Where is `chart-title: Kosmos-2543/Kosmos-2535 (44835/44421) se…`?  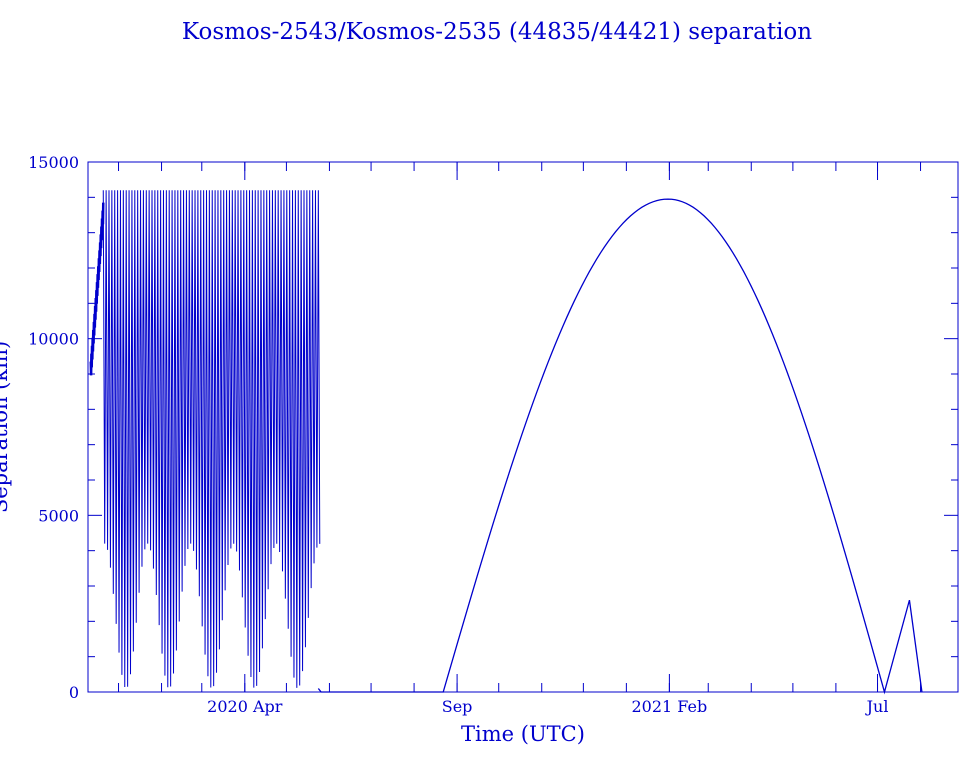 chart-title: Kosmos-2543/Kosmos-2535 (44835/44421) se… is located at coordinates (497, 32).